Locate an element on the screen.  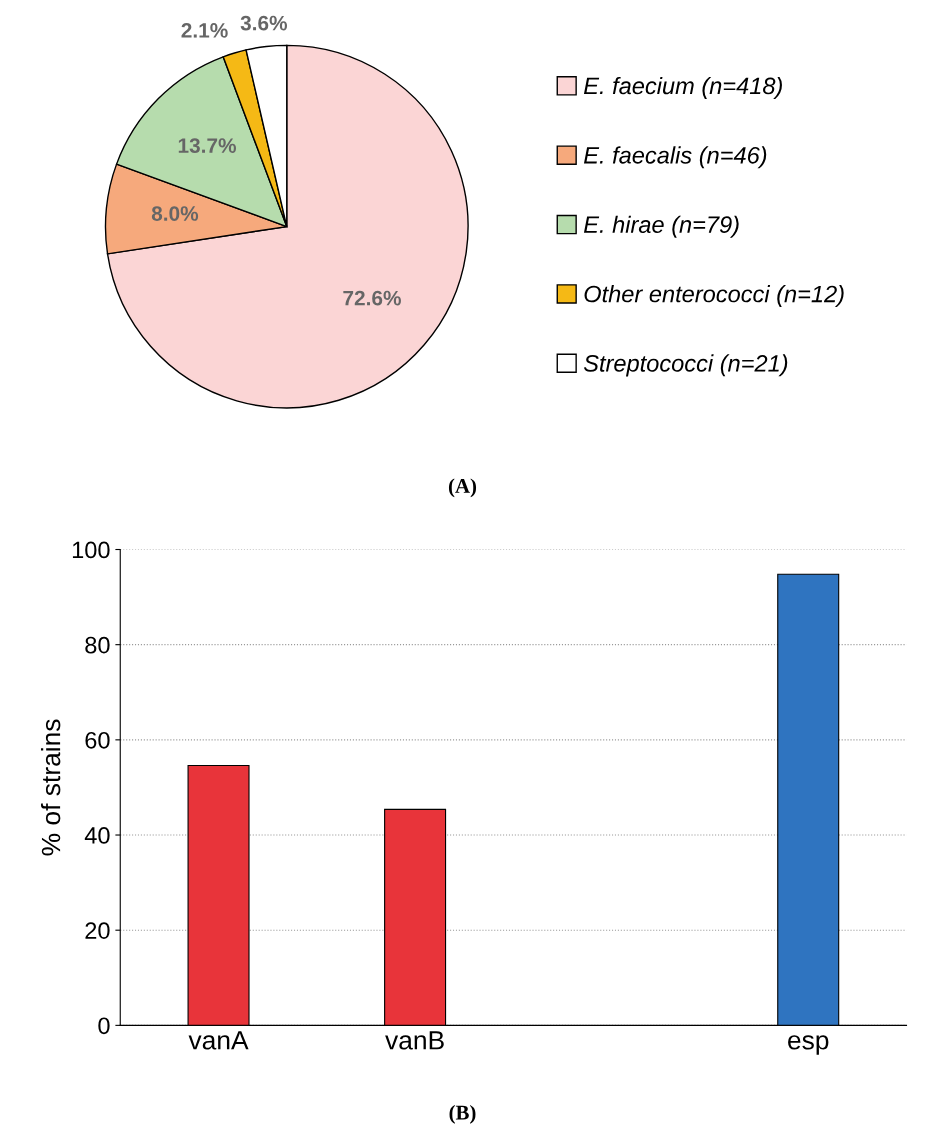
y-tick-label: 20 is located at coordinates (97, 930).